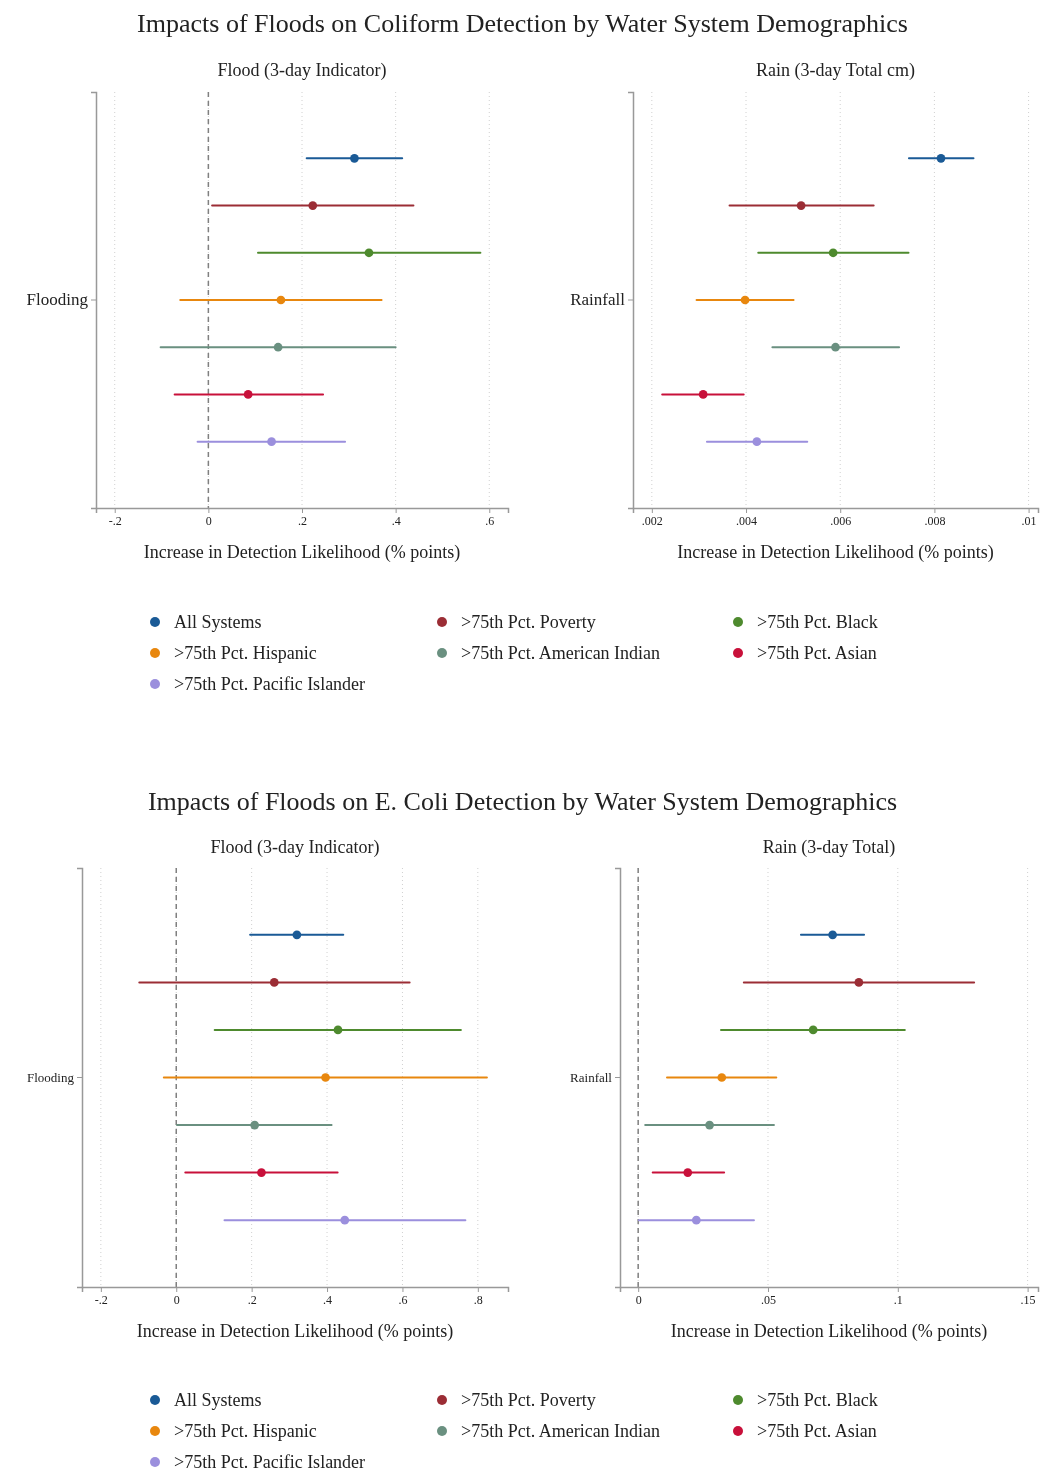  What do you see at coordinates (522, 801) in the screenshot?
I see `chart-title: Impacts of Floods on E. Coli Detection by Water System Demographics` at bounding box center [522, 801].